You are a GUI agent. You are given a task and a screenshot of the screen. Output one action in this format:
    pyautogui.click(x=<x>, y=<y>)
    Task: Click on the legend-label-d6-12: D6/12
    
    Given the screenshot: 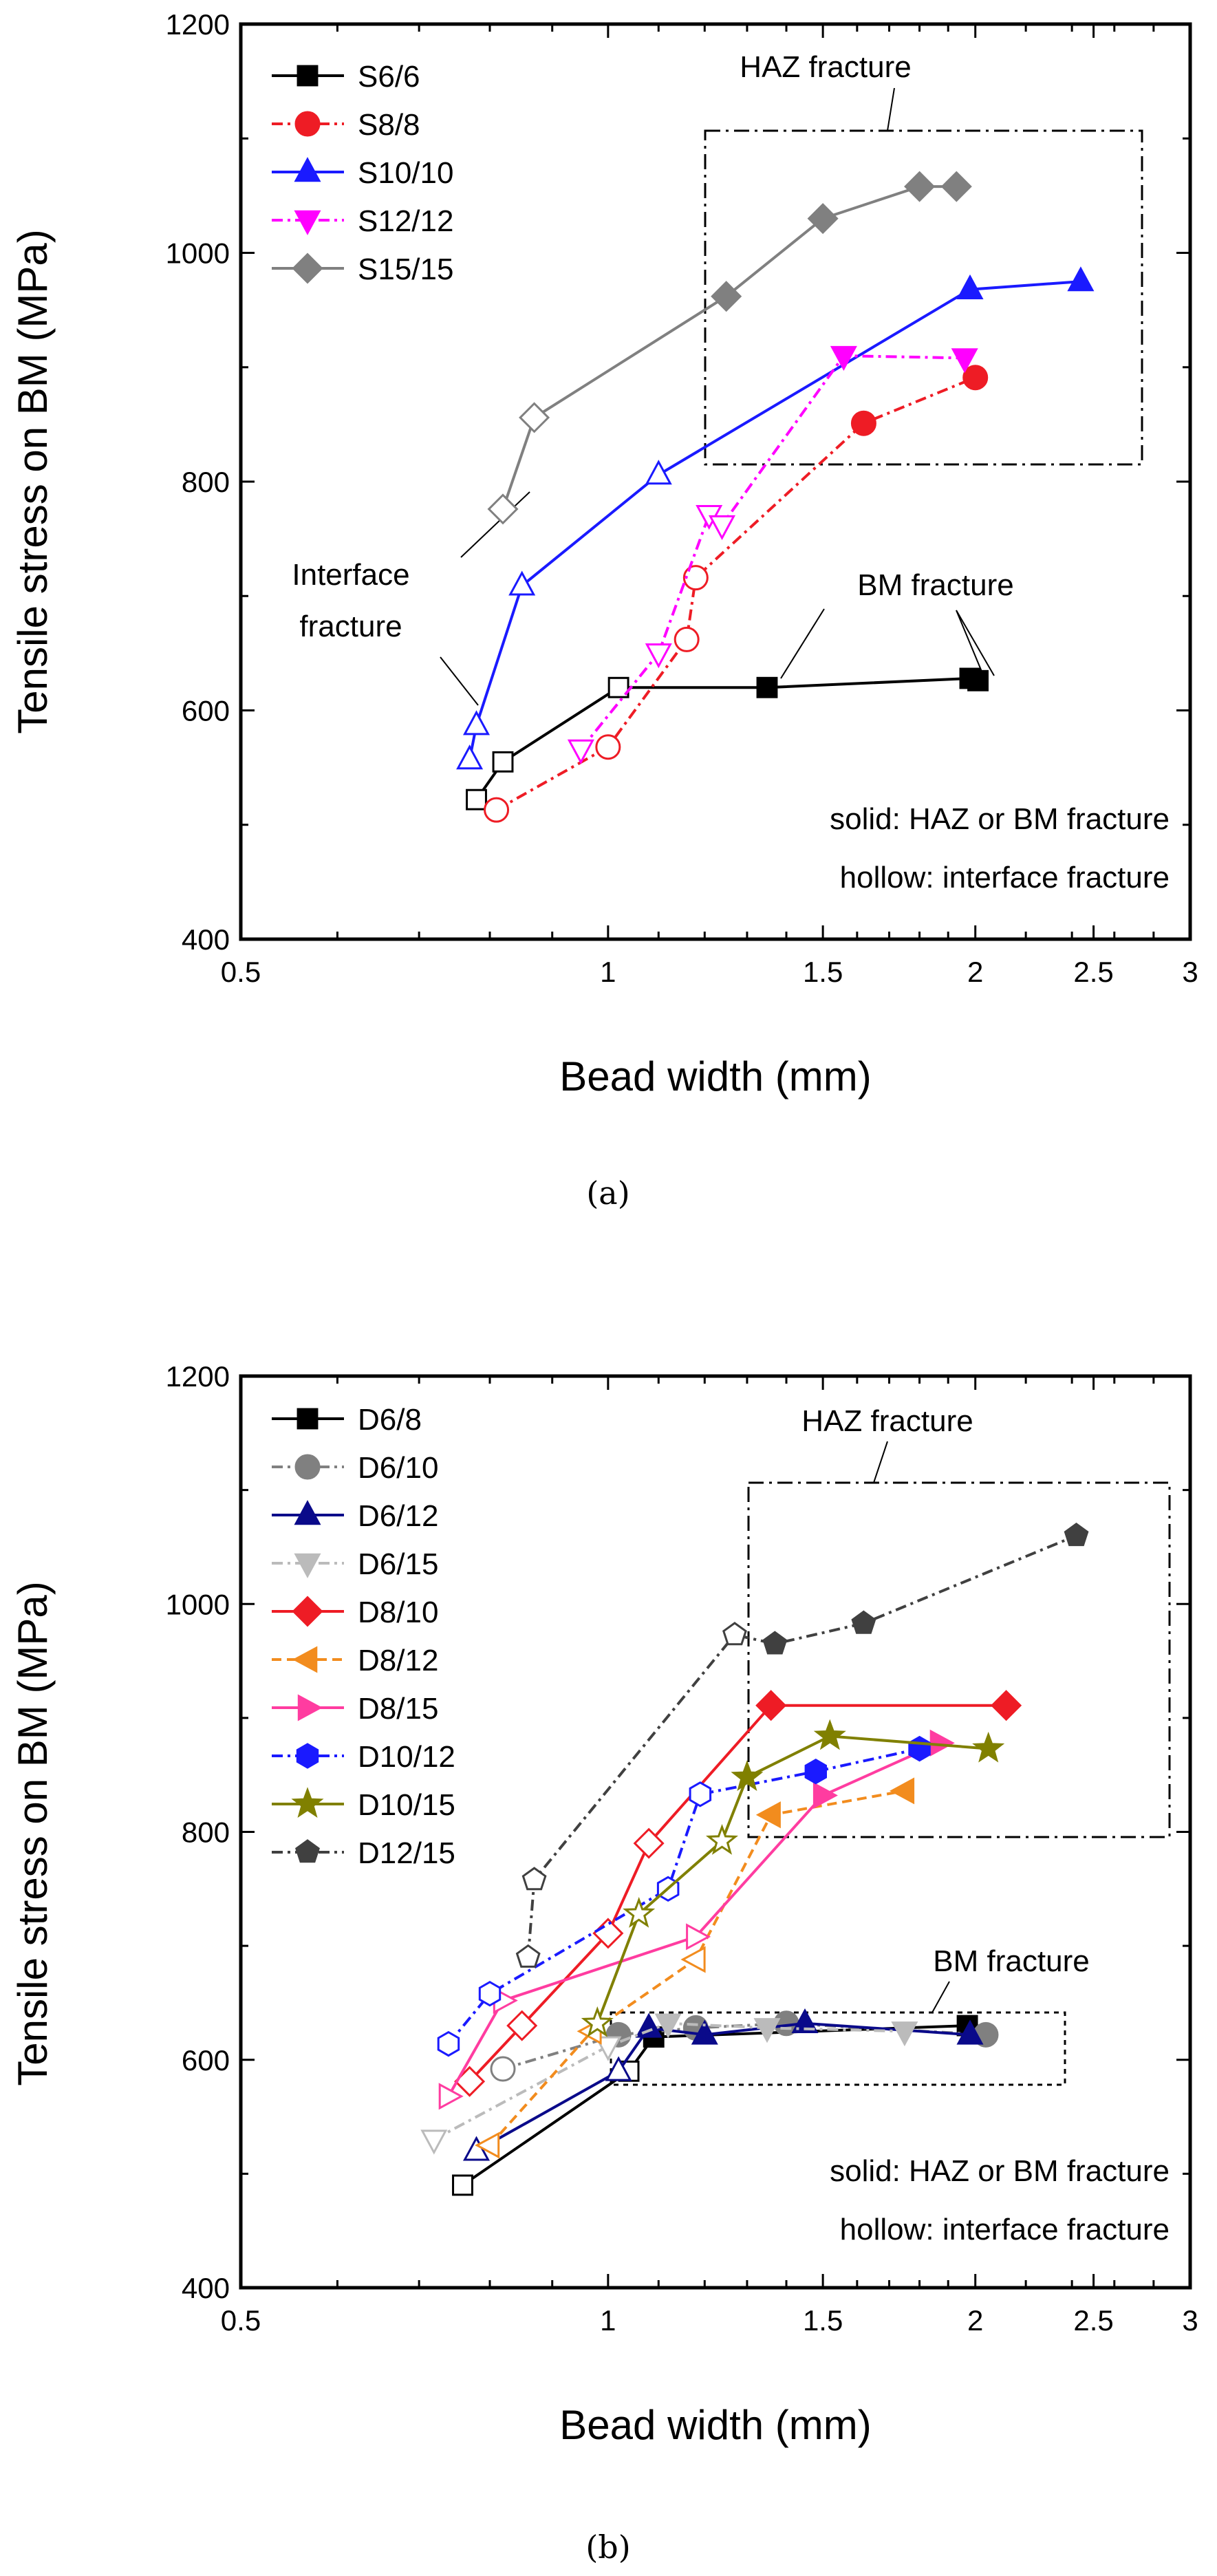 What is the action you would take?
    pyautogui.click(x=398, y=1516)
    